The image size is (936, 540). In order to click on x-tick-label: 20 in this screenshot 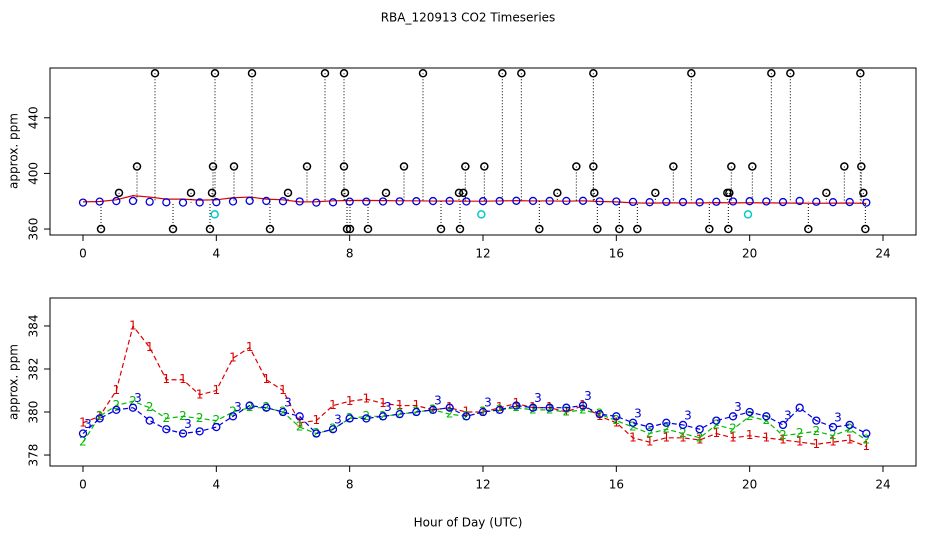, I will do `click(749, 254)`.